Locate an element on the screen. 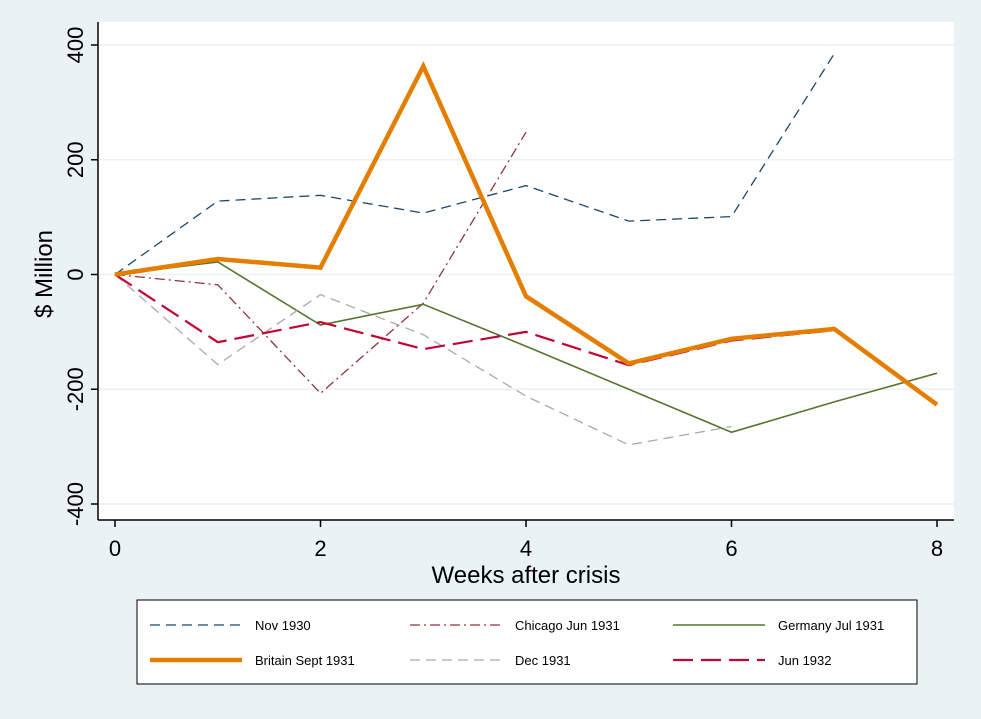  y-tick-label: 400 is located at coordinates (75, 45).